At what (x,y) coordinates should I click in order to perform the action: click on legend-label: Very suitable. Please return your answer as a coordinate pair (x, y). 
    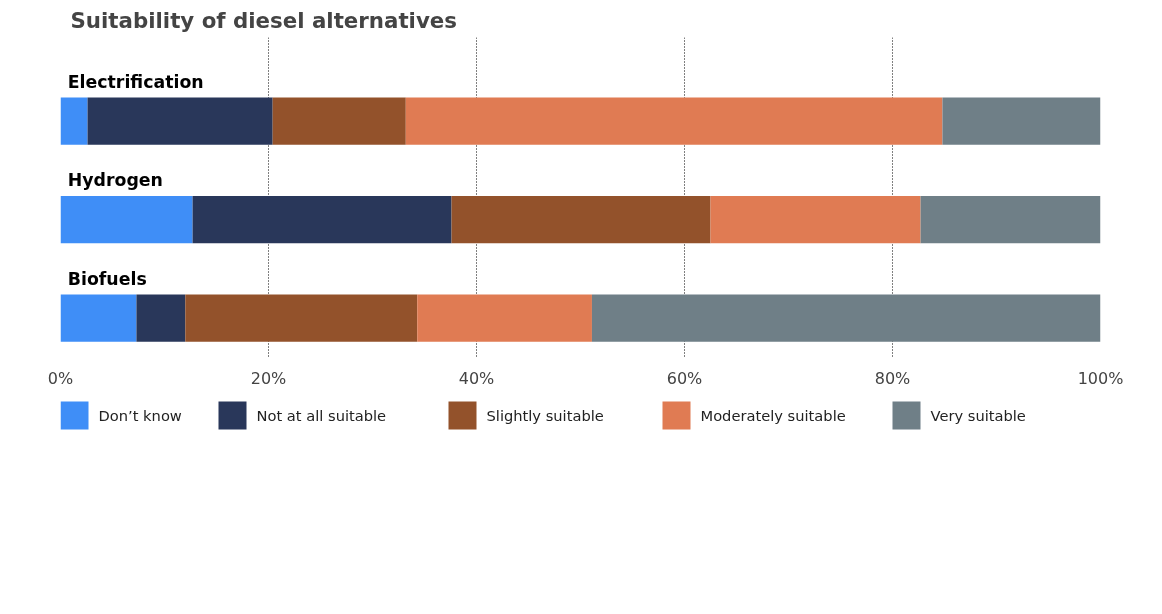
    Looking at the image, I should click on (978, 415).